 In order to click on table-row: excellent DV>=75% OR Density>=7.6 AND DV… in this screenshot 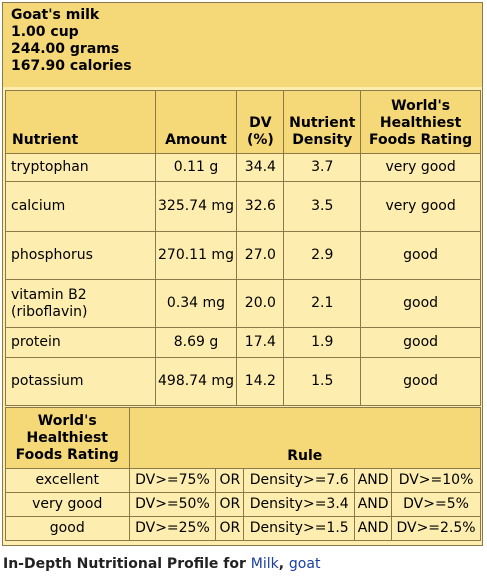, I will do `click(243, 480)`.